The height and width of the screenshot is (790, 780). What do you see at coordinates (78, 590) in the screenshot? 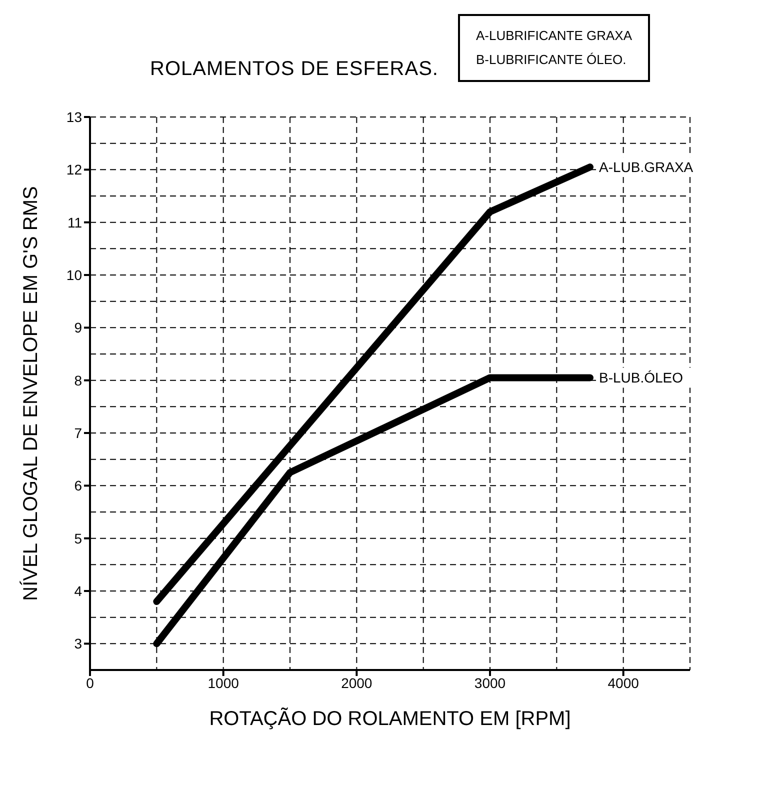
I see `y-tick-label: 4` at bounding box center [78, 590].